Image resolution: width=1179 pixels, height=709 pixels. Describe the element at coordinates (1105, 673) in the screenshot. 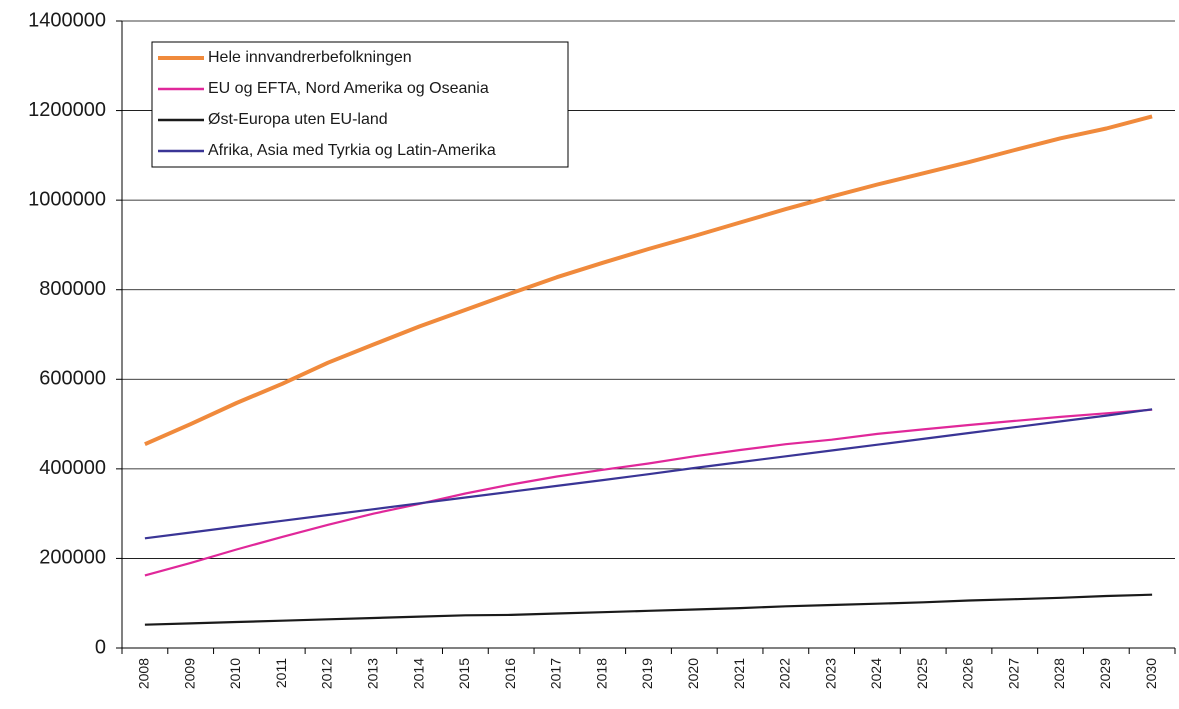

I see `x-tick-label: 2029` at that location.